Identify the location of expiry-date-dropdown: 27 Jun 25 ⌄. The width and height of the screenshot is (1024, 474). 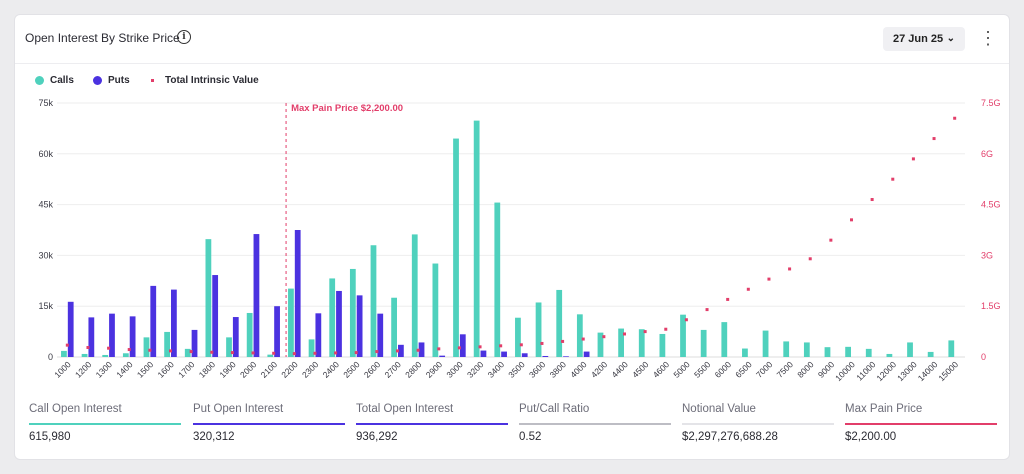
(924, 39).